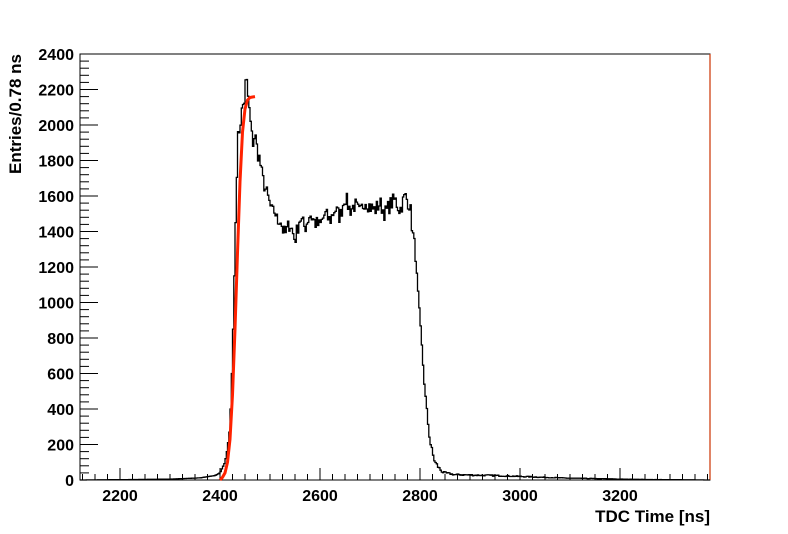 The height and width of the screenshot is (534, 788). What do you see at coordinates (56, 233) in the screenshot?
I see `y-tick-label: 1400` at bounding box center [56, 233].